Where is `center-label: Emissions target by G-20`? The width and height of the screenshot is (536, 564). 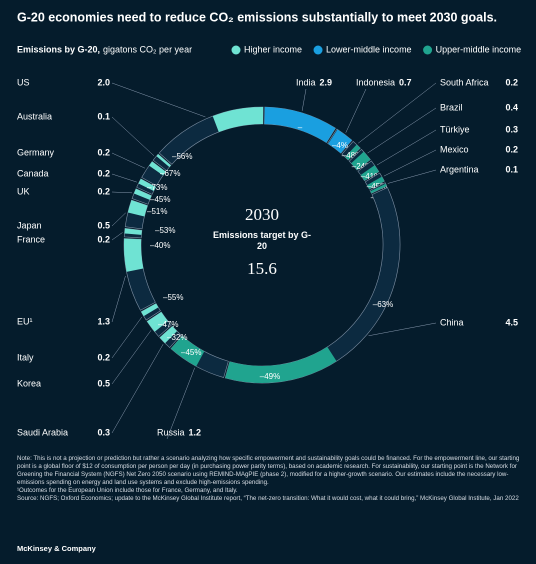
center-label: Emissions target by G-20 is located at coordinates (262, 240).